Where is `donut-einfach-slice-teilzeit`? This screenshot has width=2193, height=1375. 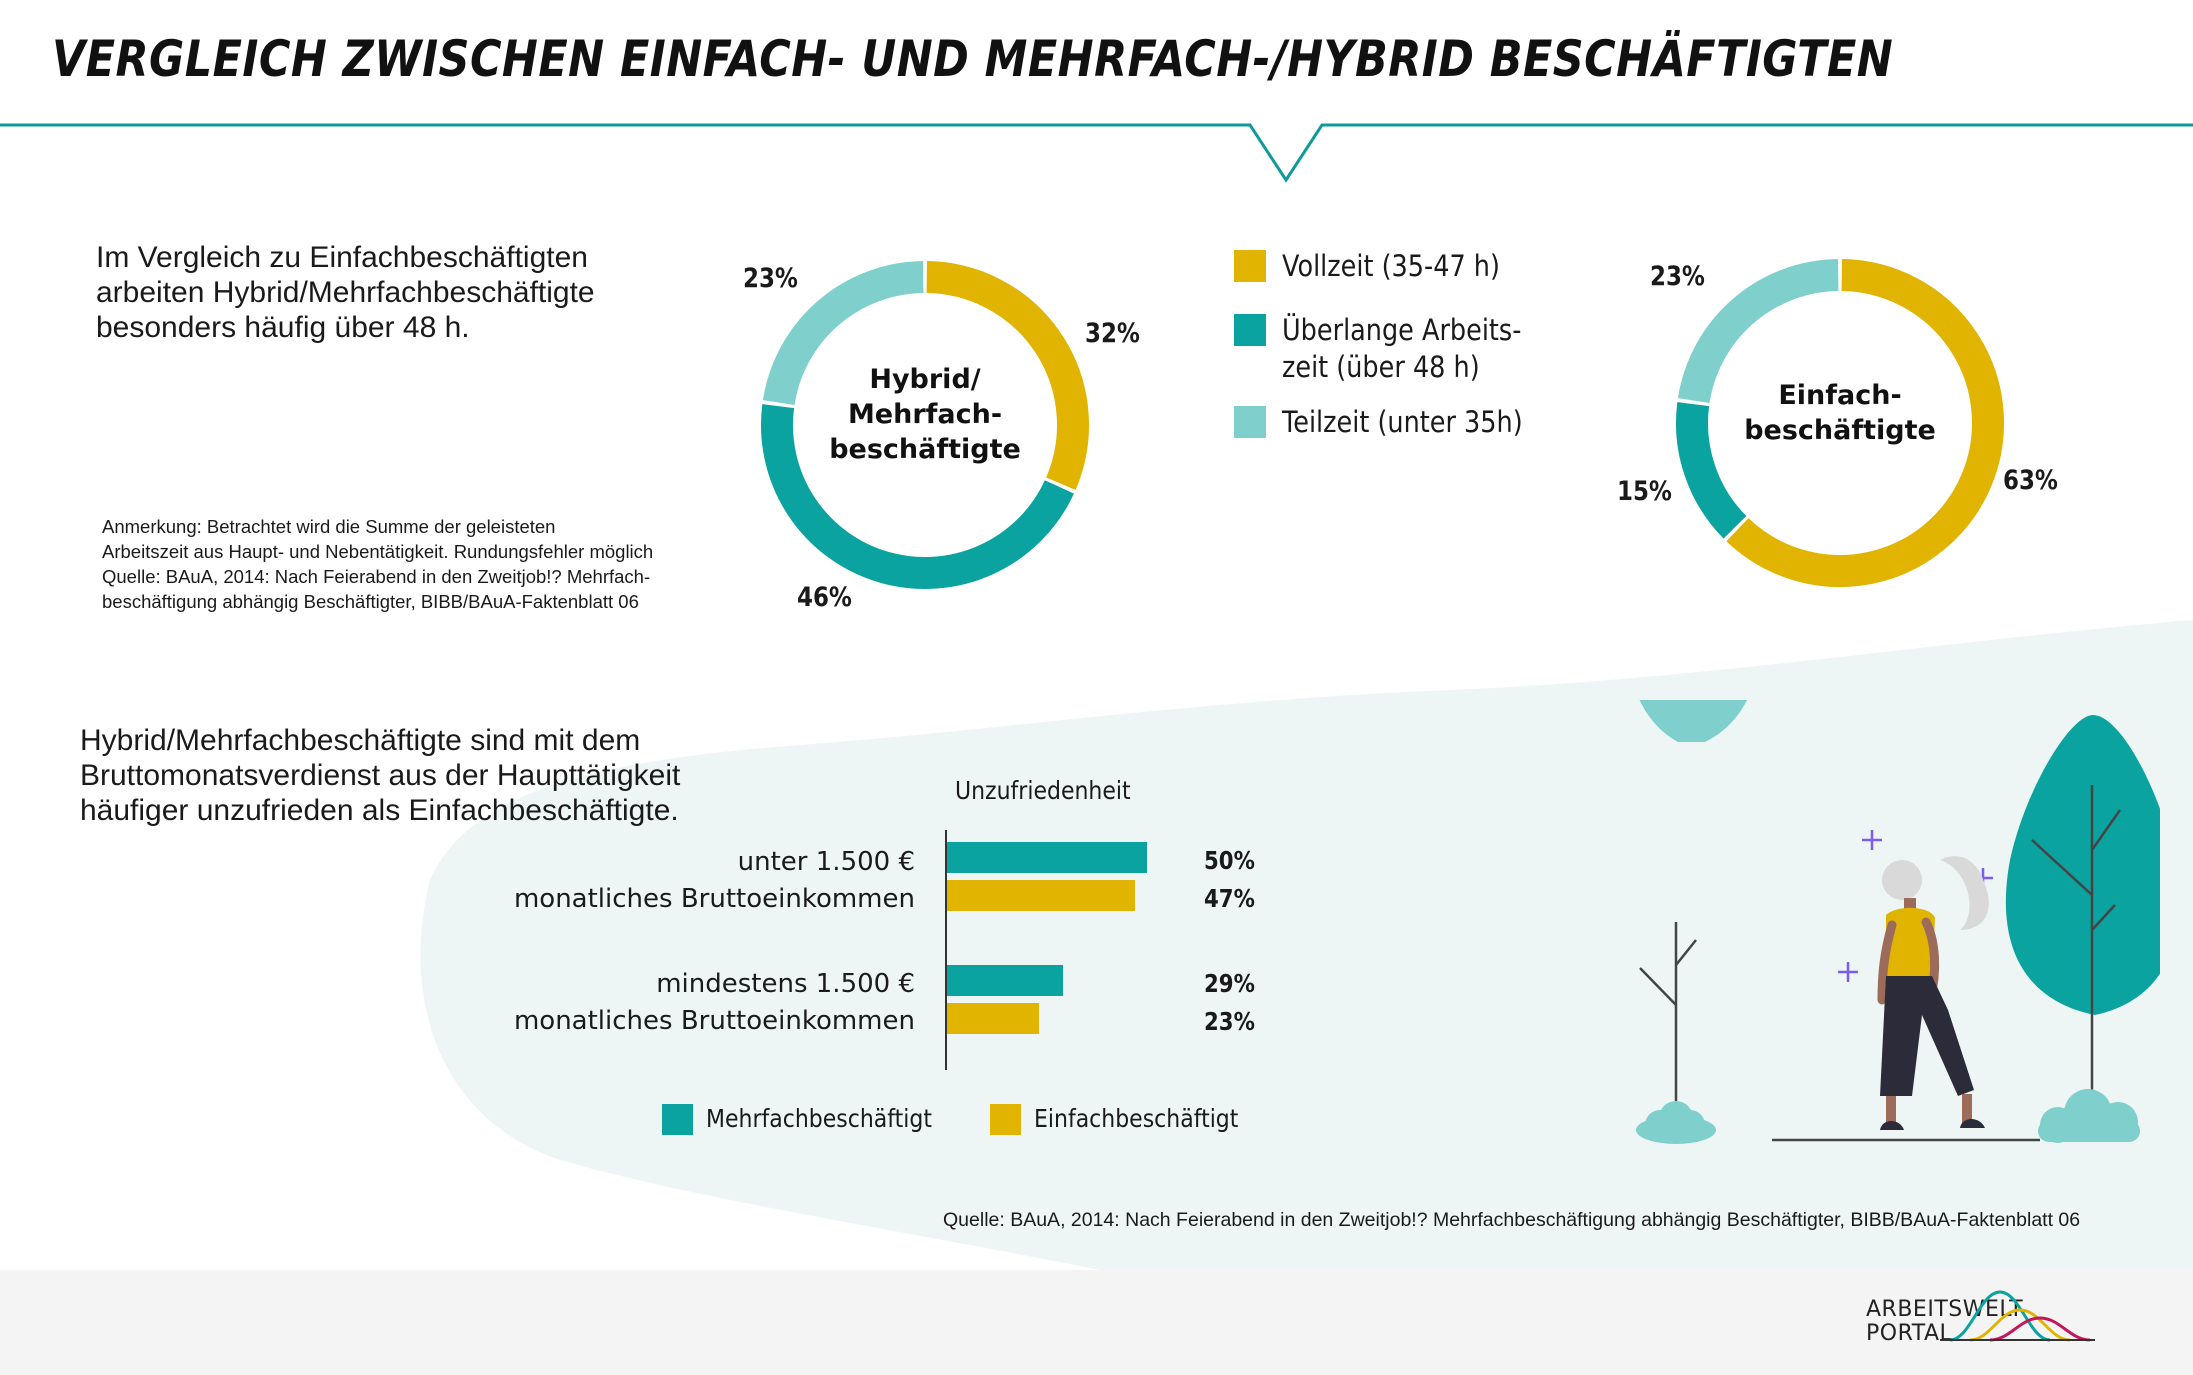 donut-einfach-slice-teilzeit is located at coordinates (1758, 331).